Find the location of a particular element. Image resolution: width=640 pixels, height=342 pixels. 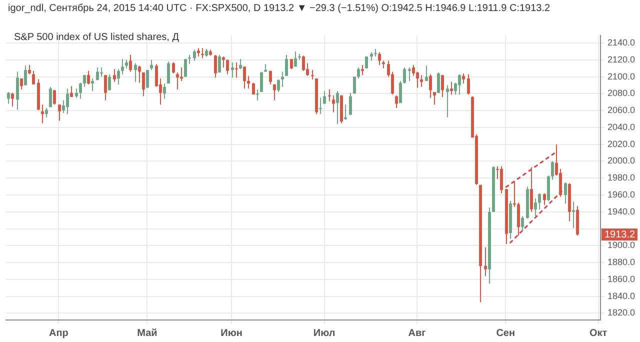

y-tick-label: 2140.0 is located at coordinates (621, 42).